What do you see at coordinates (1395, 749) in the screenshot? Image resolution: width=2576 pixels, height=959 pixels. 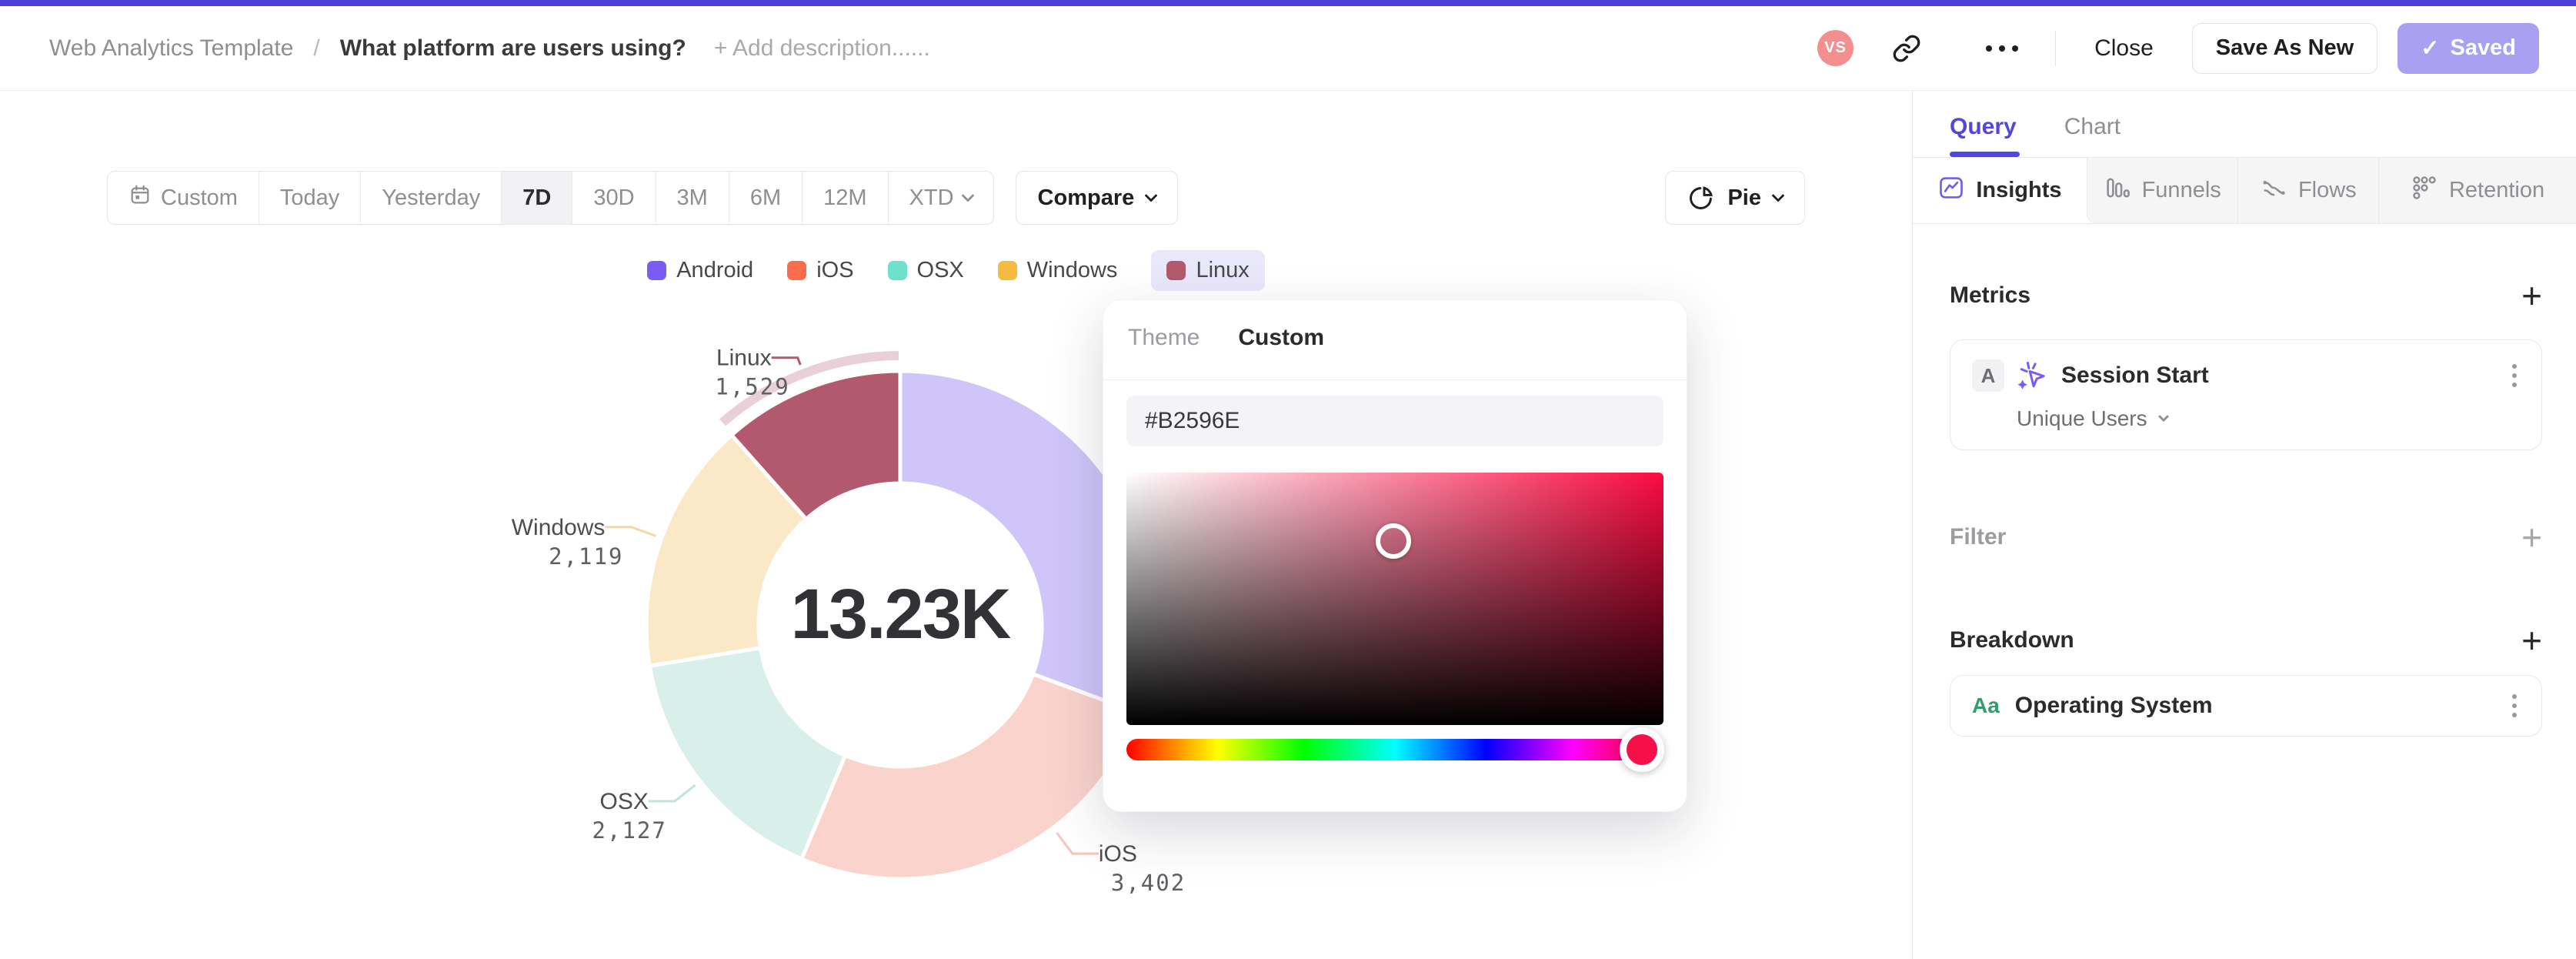 I see `hue-slider` at bounding box center [1395, 749].